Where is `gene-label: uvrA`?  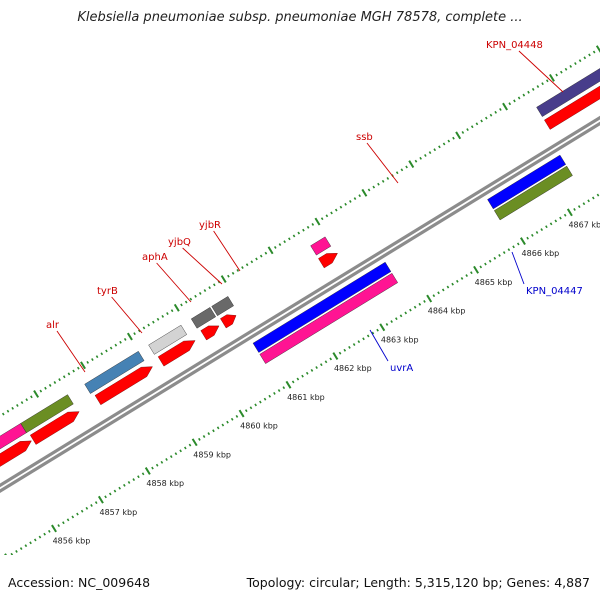 gene-label: uvrA is located at coordinates (401, 368).